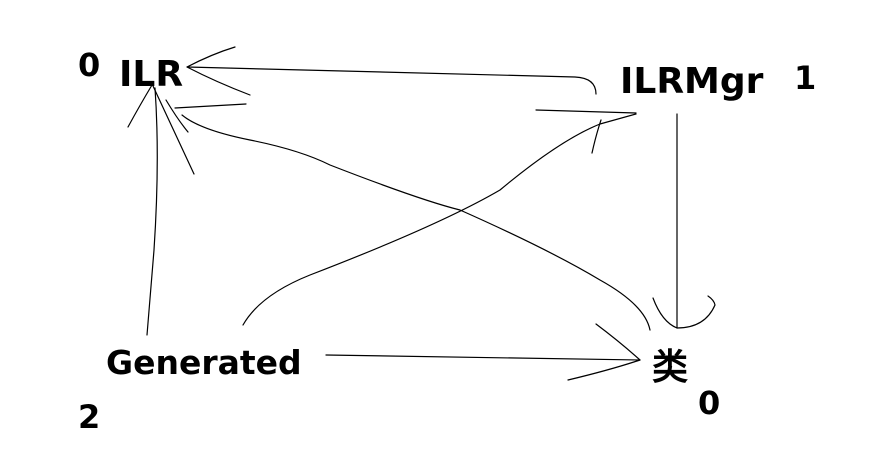 The image size is (872, 462). What do you see at coordinates (89, 65) in the screenshot?
I see `node-ilr-count: 0` at bounding box center [89, 65].